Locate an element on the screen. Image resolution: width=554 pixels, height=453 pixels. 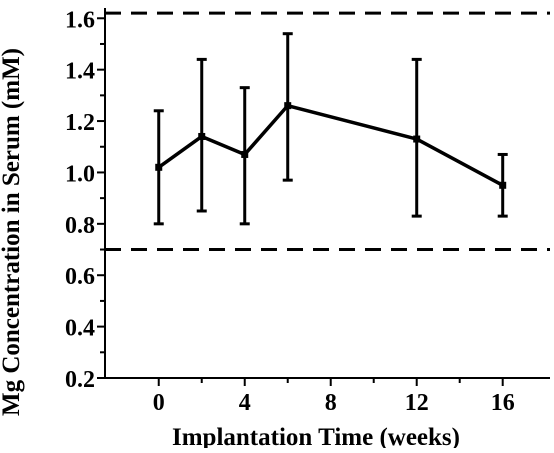
y-tick-label: 1.6 is located at coordinates (80, 20).